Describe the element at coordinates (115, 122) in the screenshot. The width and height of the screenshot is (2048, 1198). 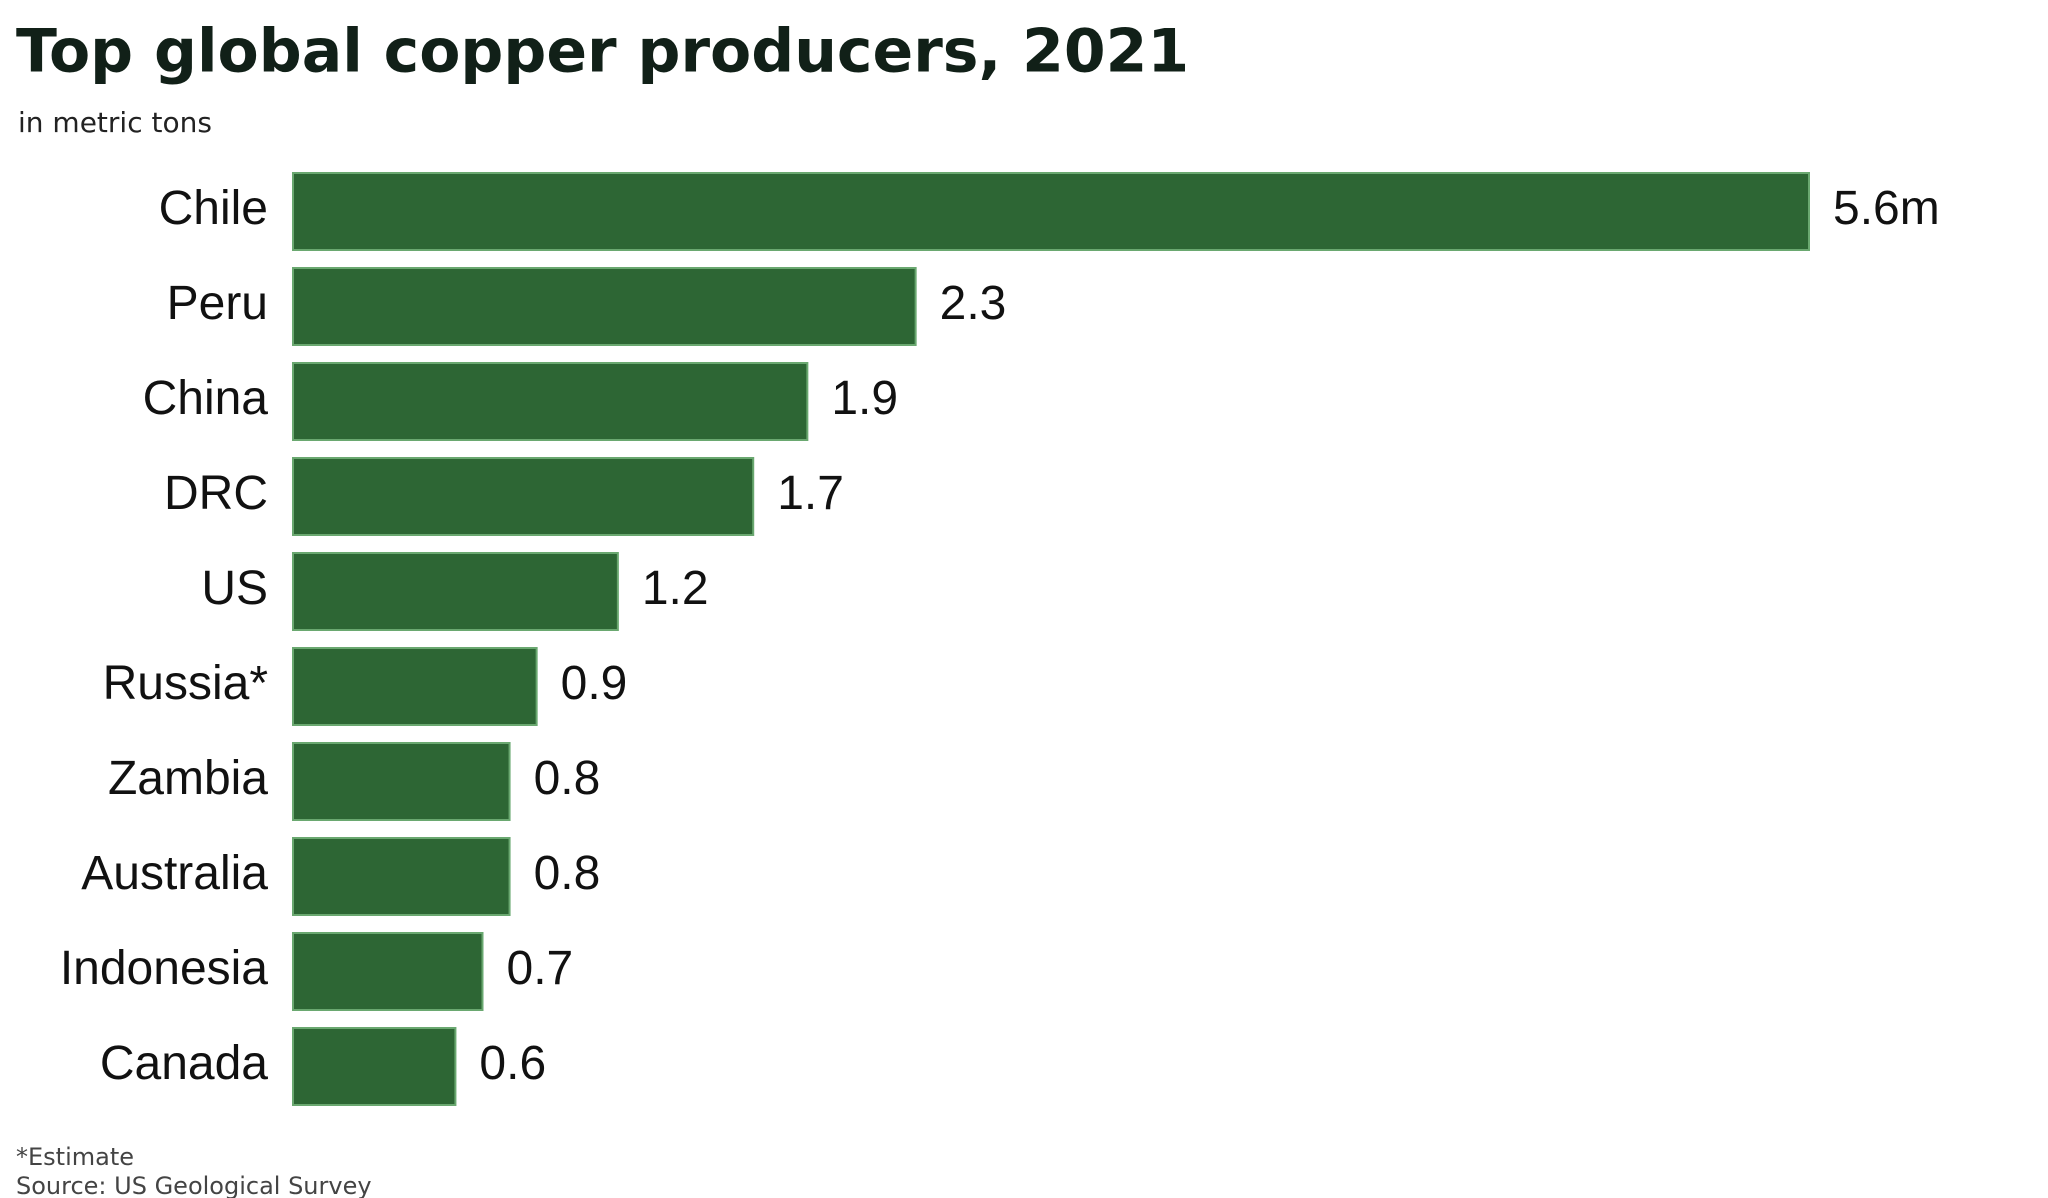
I see `chart-subtitle: in metric tons` at that location.